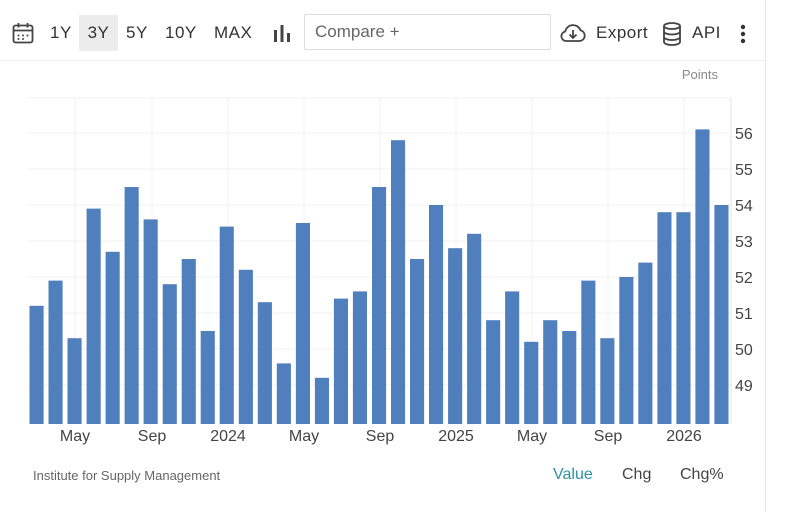 This screenshot has height=512, width=801. What do you see at coordinates (744, 134) in the screenshot?
I see `y-tick-label: 56` at bounding box center [744, 134].